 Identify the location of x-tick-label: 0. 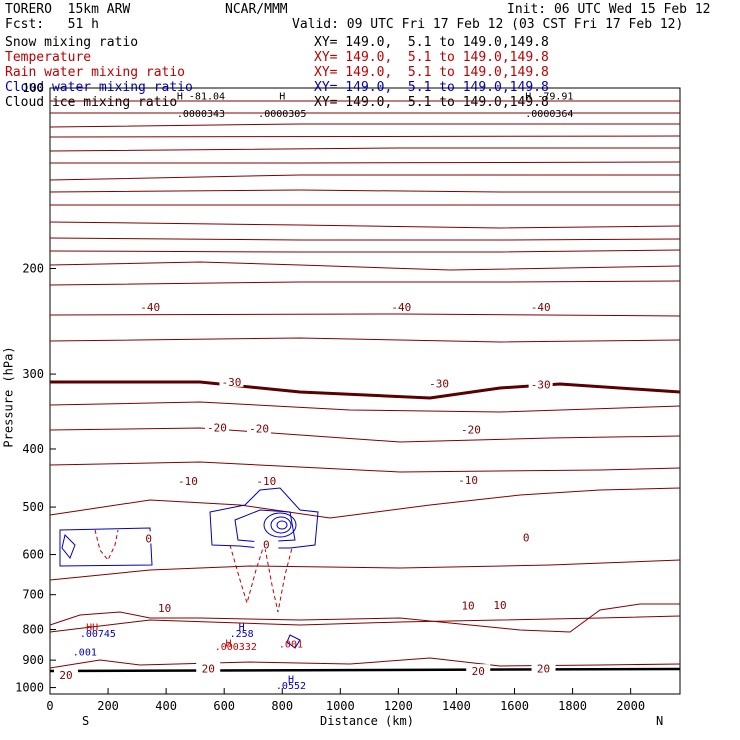
(49, 706).